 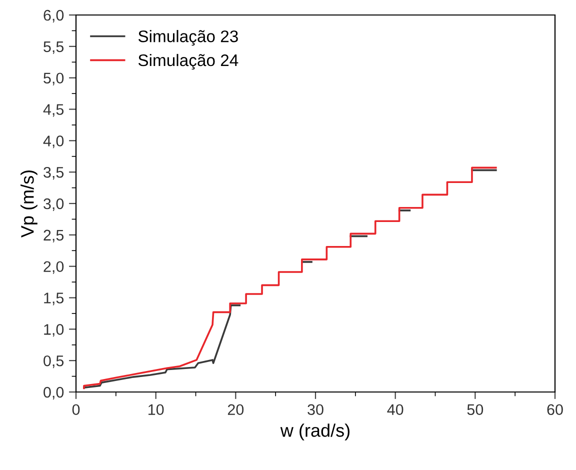 What do you see at coordinates (188, 62) in the screenshot?
I see `legend-label: Simulação 24` at bounding box center [188, 62].